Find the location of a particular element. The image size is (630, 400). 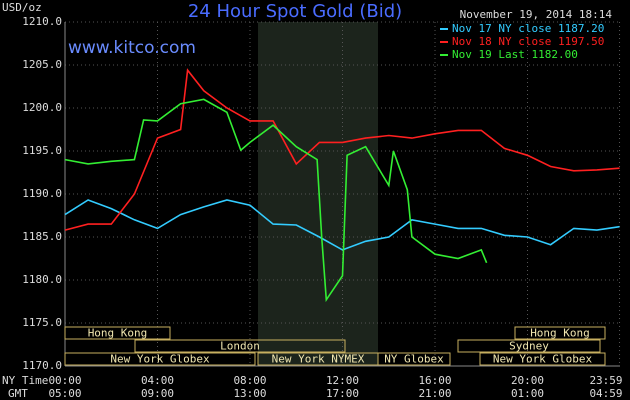

gmt-tick-label: 21:00 is located at coordinates (434, 393).